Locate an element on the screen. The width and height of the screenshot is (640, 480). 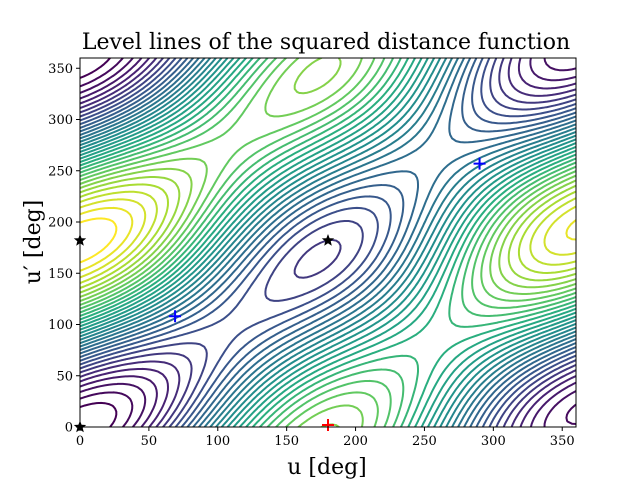
x-tick-label: 200 is located at coordinates (355, 441).